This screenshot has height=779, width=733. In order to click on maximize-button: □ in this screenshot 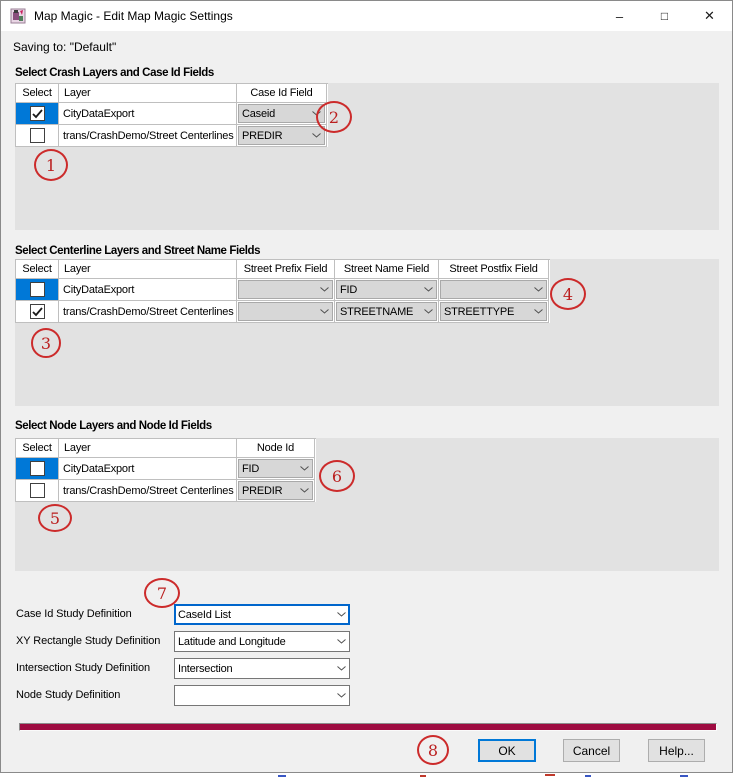, I will do `click(664, 16)`.